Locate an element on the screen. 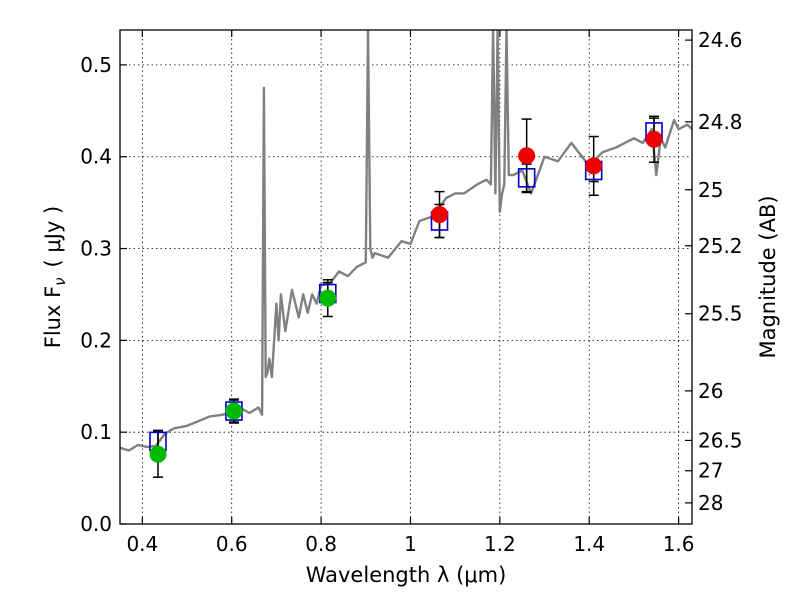 This screenshot has height=605, width=800. right-tick-label: 25.5 is located at coordinates (720, 314).